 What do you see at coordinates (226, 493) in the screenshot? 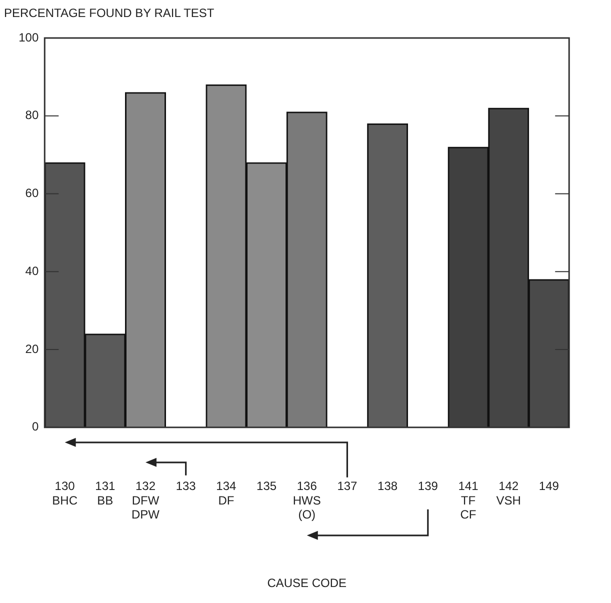
I see `x-tick-label: 134 DF` at bounding box center [226, 493].